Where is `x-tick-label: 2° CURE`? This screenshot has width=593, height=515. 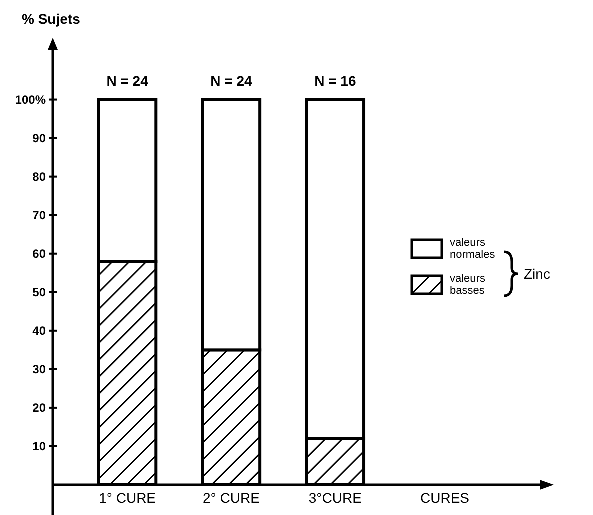
x-tick-label: 2° CURE is located at coordinates (231, 498).